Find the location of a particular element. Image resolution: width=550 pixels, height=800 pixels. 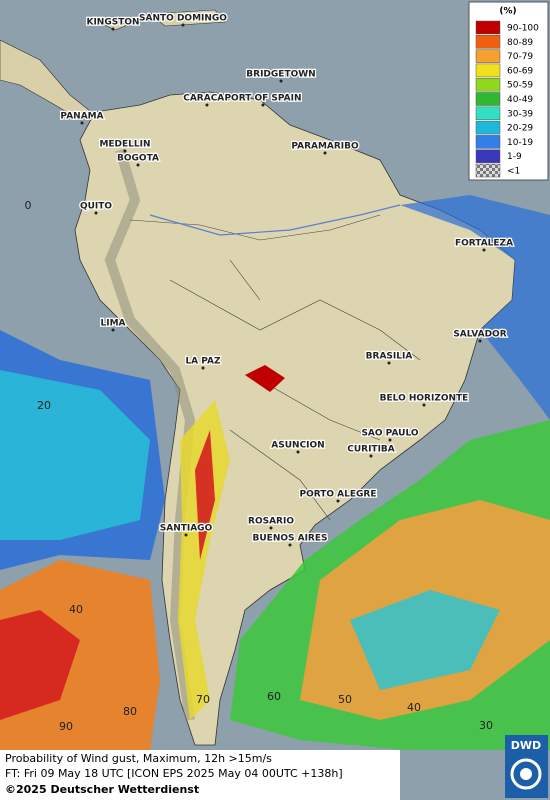

latitude-label: 0 is located at coordinates (28, 205).